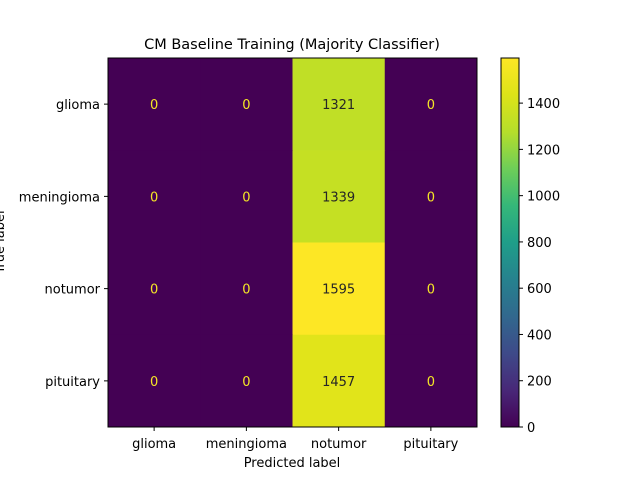  What do you see at coordinates (73, 290) in the screenshot?
I see `y-tick-label: notumor` at bounding box center [73, 290].